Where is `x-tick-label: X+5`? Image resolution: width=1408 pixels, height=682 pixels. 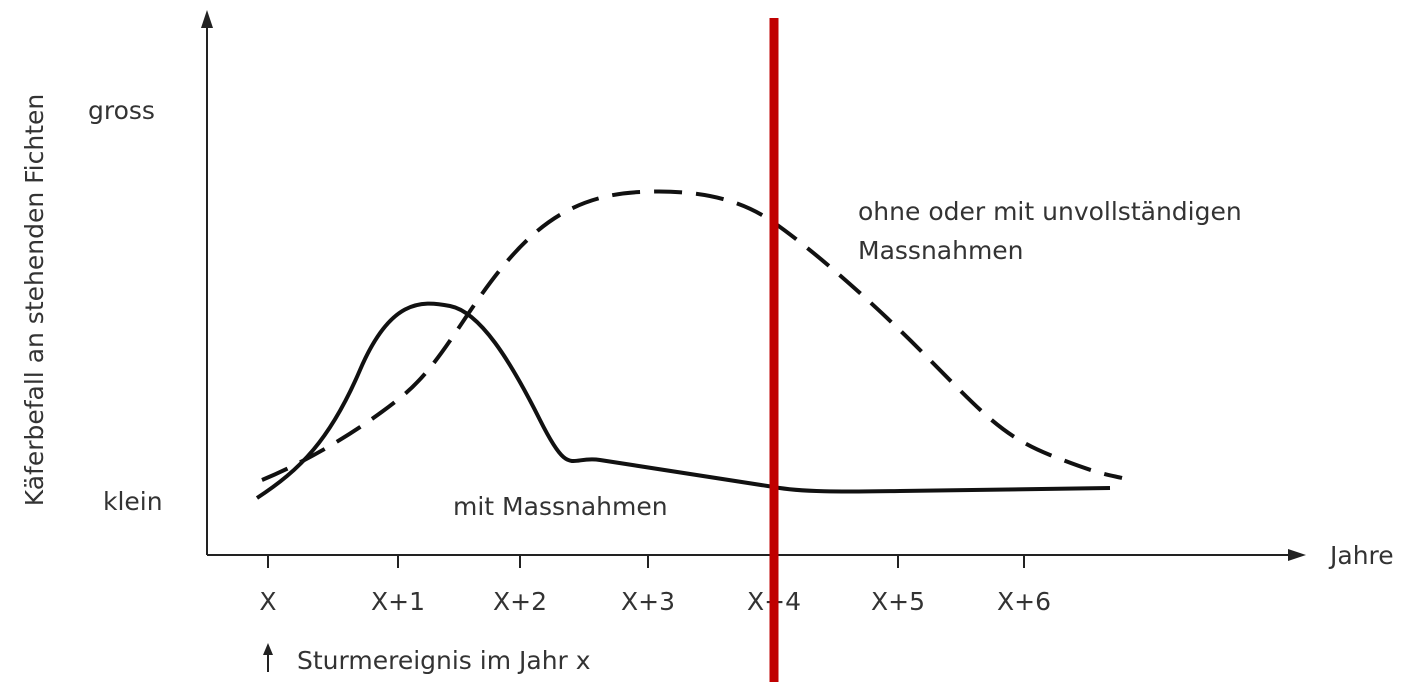
x-tick-label: X+5 is located at coordinates (898, 601).